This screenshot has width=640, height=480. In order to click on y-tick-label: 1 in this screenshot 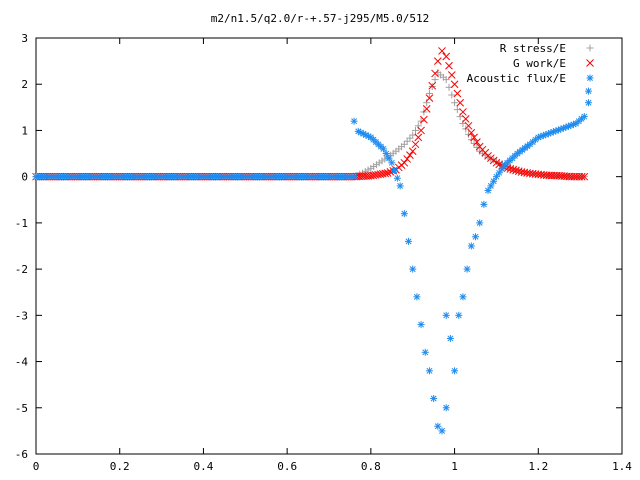, I will do `click(24, 130)`.